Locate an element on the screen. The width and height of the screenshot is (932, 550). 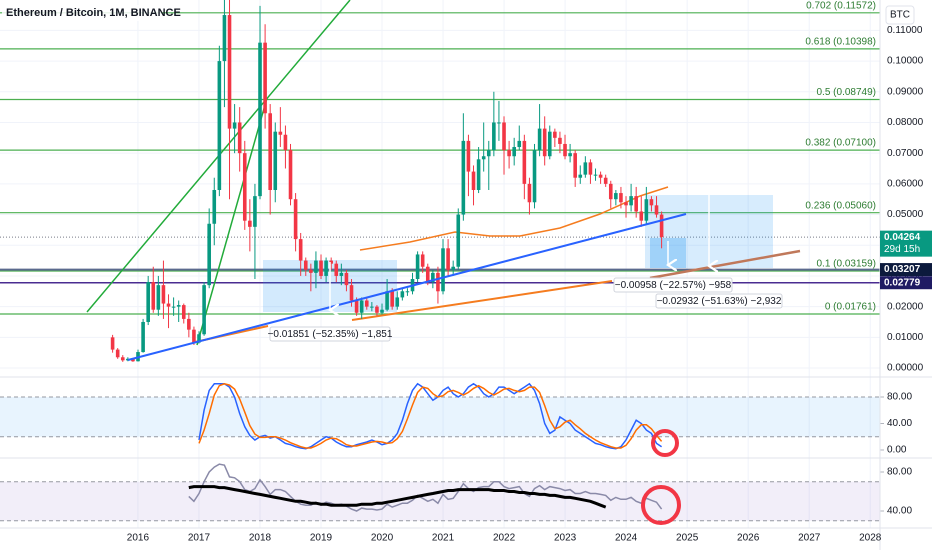
y-tick-label: 0.00 is located at coordinates (897, 450).